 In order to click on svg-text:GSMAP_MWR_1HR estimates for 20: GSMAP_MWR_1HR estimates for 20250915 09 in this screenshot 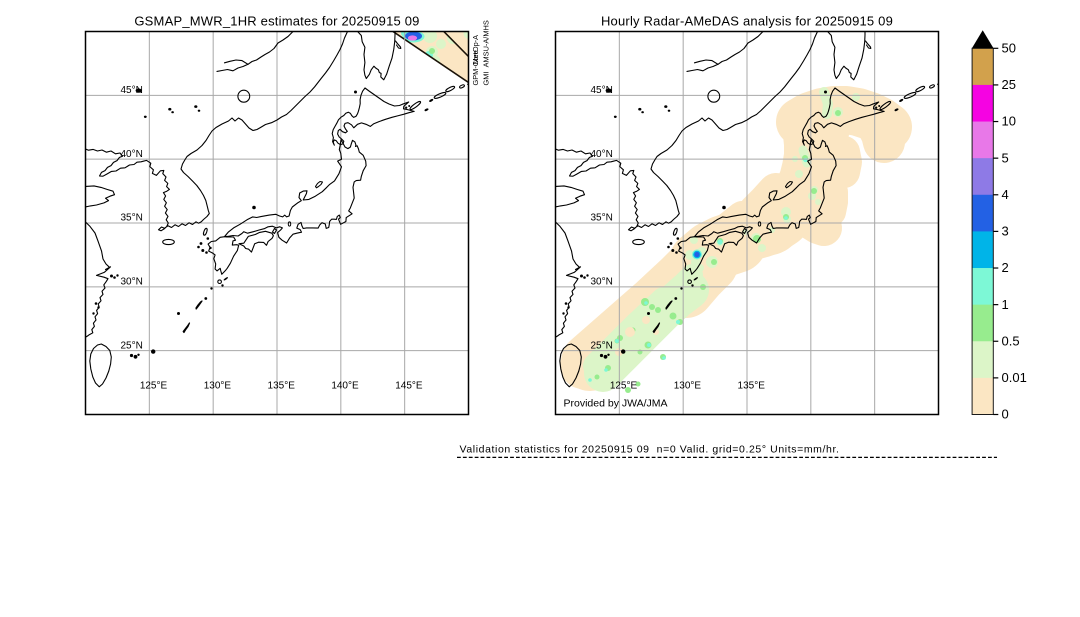, I will do `click(276, 20)`.